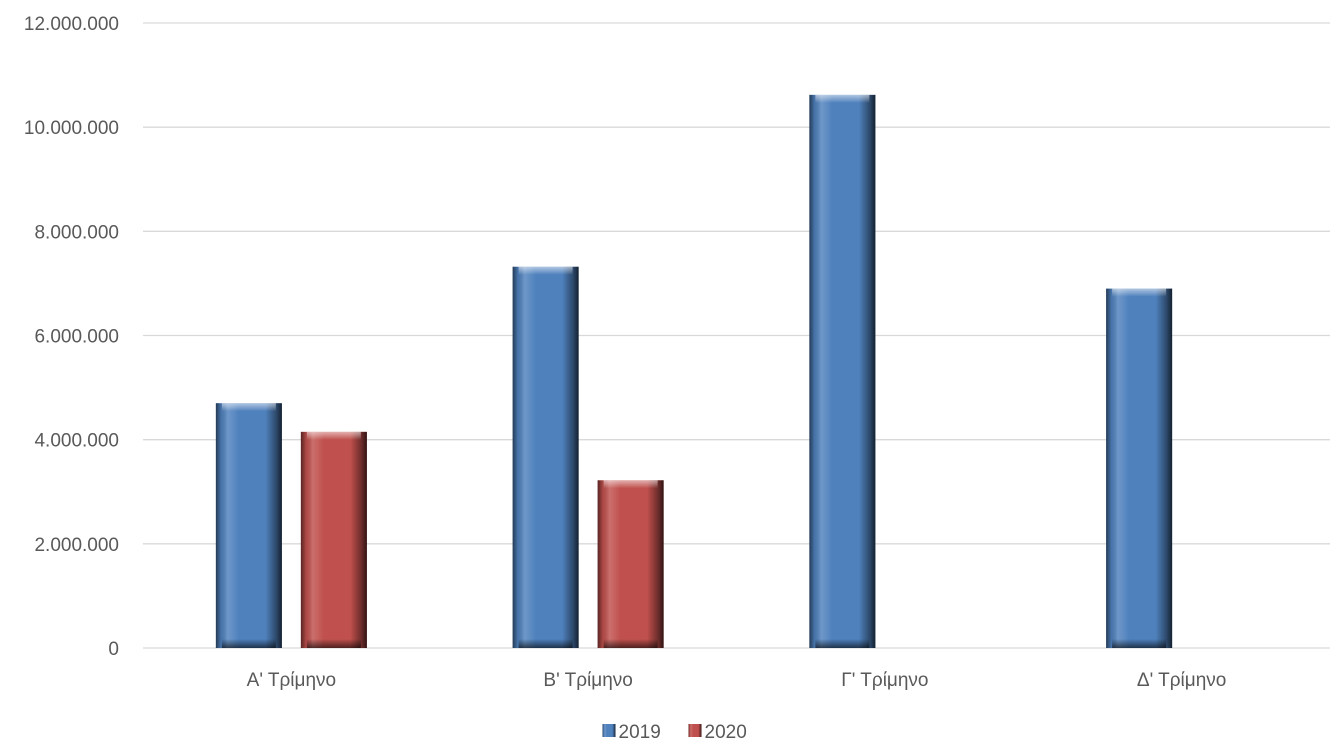 The height and width of the screenshot is (747, 1337). I want to click on legend-item-2019: 2019, so click(631, 732).